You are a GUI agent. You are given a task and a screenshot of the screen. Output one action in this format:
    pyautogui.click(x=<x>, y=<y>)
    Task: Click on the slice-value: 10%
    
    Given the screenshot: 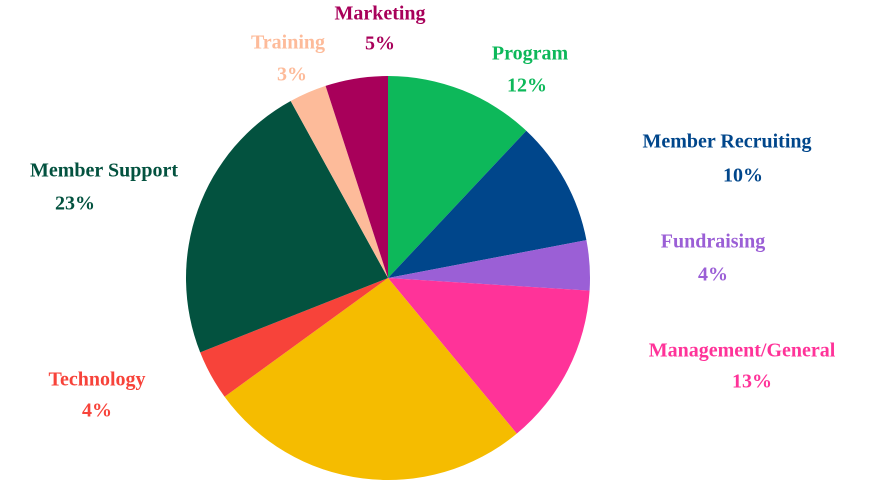 What is the action you would take?
    pyautogui.click(x=743, y=176)
    